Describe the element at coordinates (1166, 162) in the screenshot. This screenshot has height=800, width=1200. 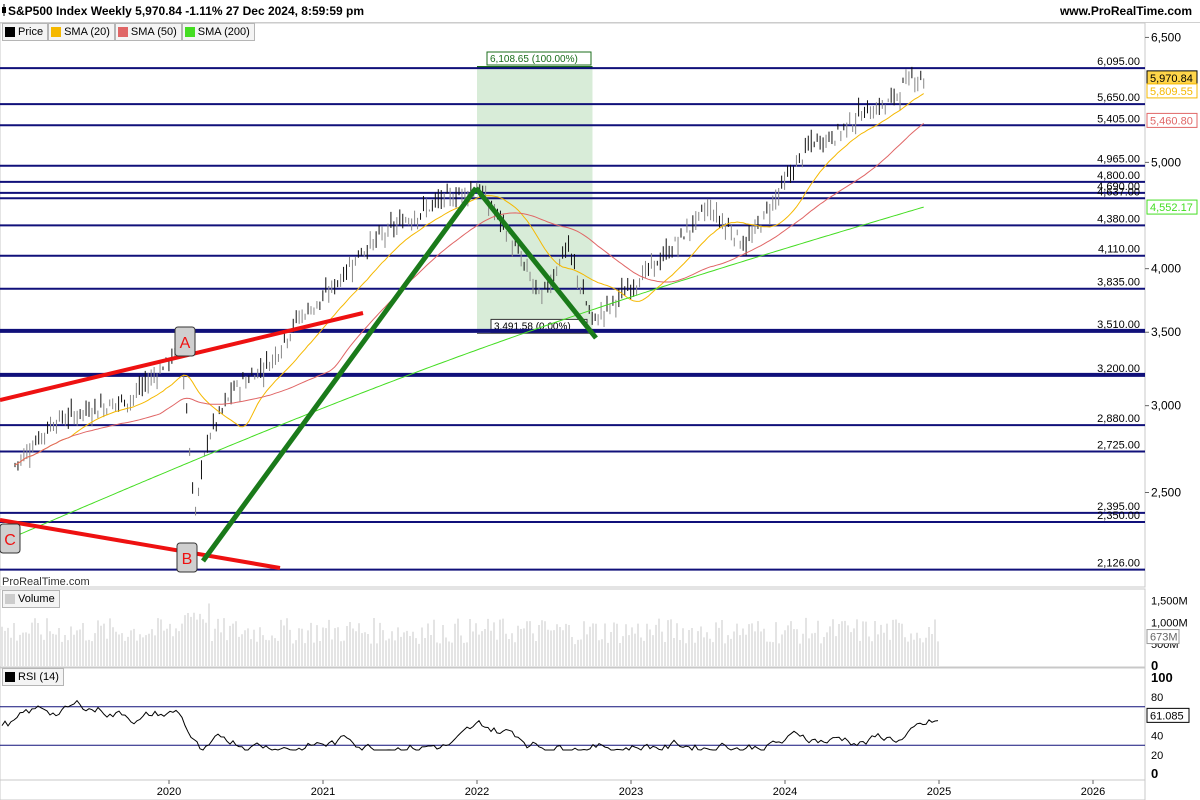
I see `y-axis-tick-label: 5,000` at that location.